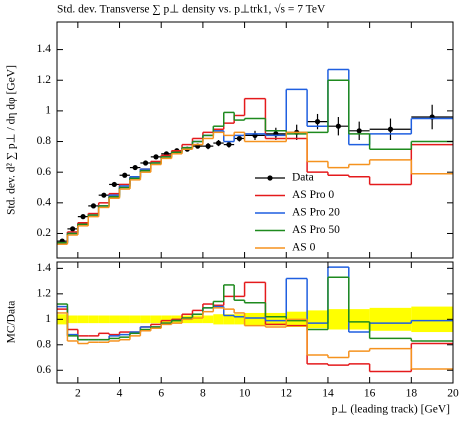 The height and width of the screenshot is (421, 467). Describe the element at coordinates (304, 248) in the screenshot. I see `legend-label: AS 0` at that location.